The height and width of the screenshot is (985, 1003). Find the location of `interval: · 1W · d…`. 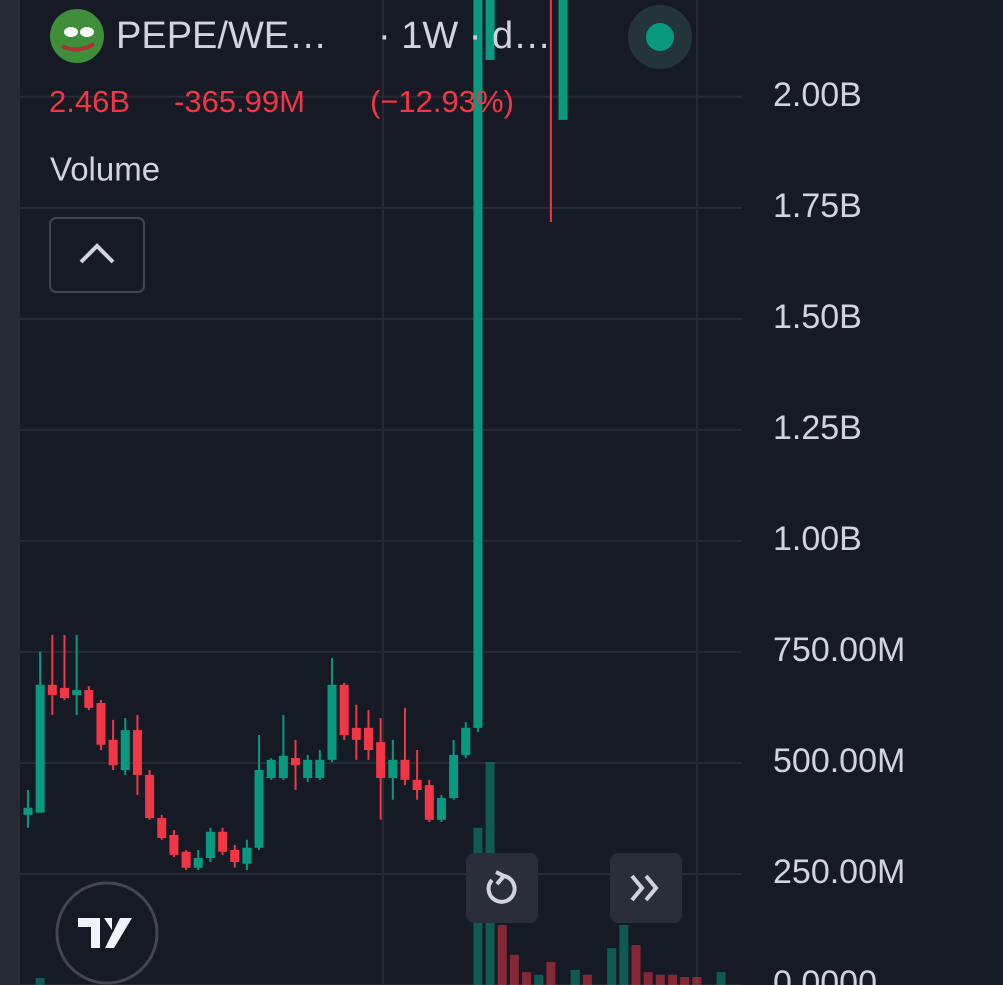

interval: · 1W · d… is located at coordinates (464, 36).